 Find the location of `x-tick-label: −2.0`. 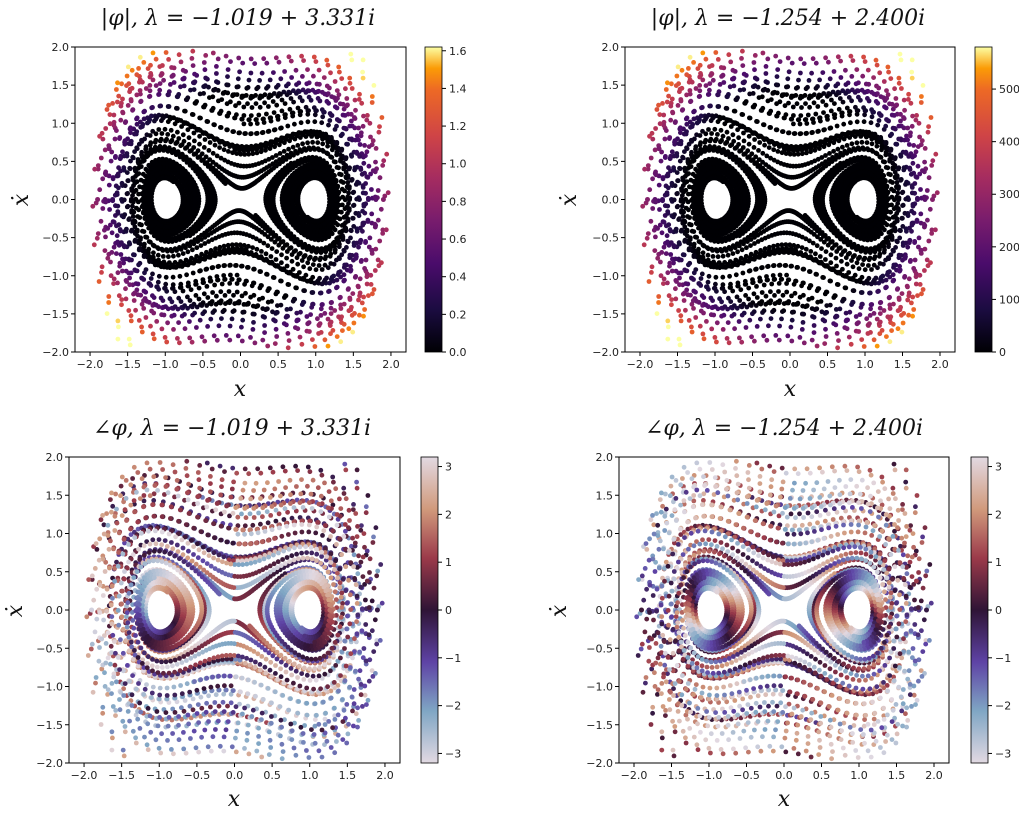

x-tick-label: −2.0 is located at coordinates (90, 364).